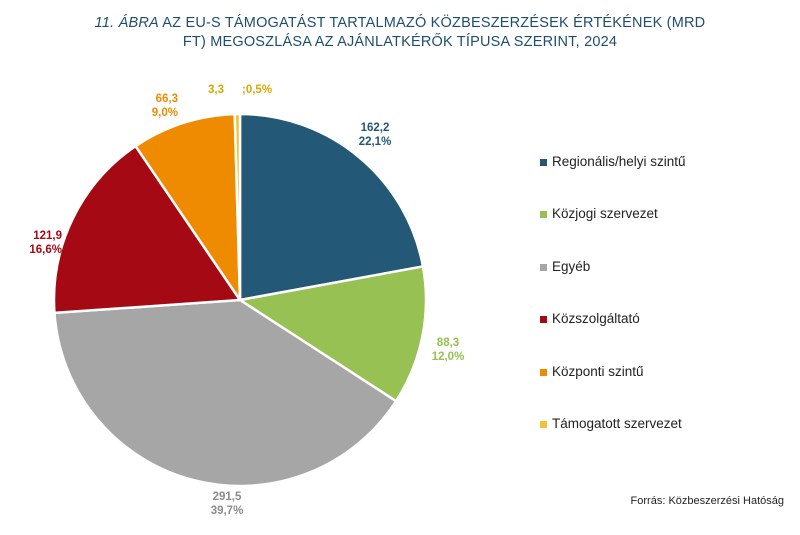 The height and width of the screenshot is (535, 800). What do you see at coordinates (45, 243) in the screenshot?
I see `slice-label-4: 121,9 16,6%` at bounding box center [45, 243].